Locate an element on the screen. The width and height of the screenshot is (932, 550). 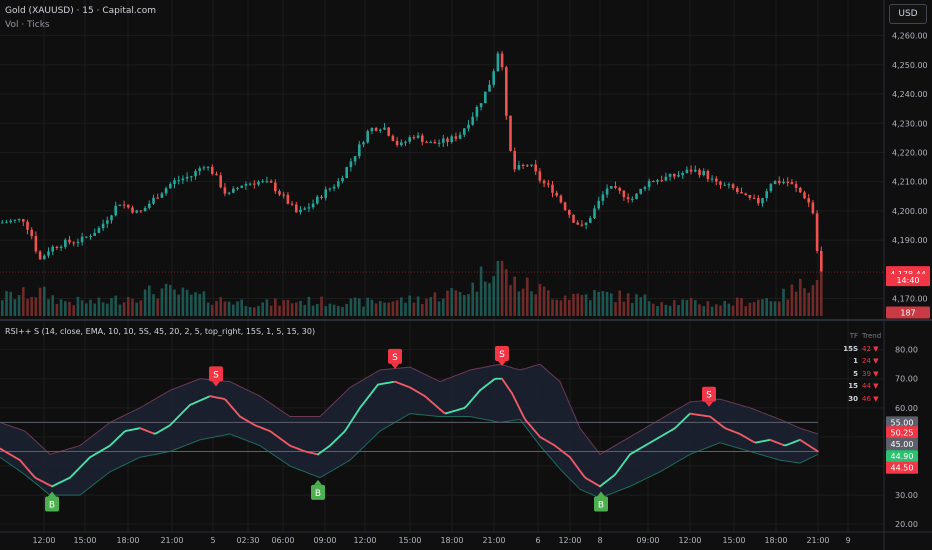
rsi-tick-label: 30.00 is located at coordinates (906, 495).